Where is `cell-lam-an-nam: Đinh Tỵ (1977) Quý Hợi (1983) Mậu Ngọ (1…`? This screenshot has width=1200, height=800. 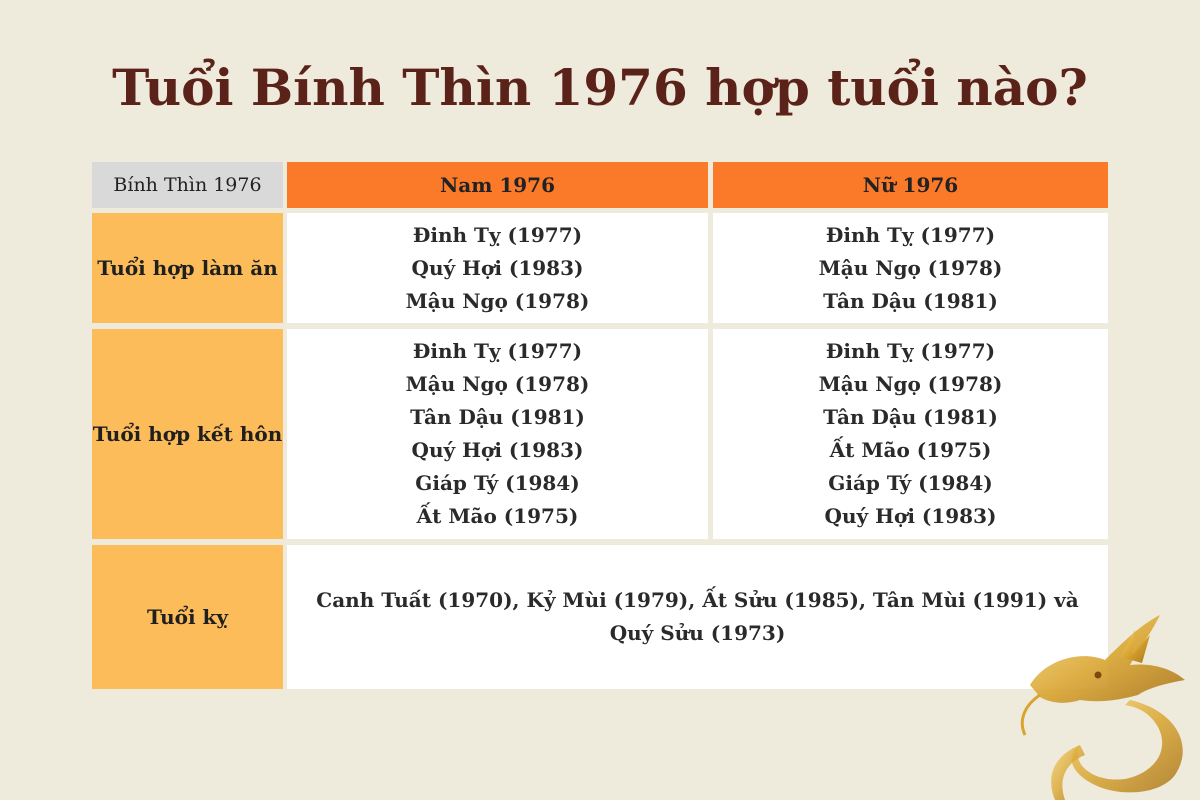
cell-lam-an-nam: Đinh Tỵ (1977) Quý Hợi (1983) Mậu Ngọ (1… is located at coordinates (497, 268).